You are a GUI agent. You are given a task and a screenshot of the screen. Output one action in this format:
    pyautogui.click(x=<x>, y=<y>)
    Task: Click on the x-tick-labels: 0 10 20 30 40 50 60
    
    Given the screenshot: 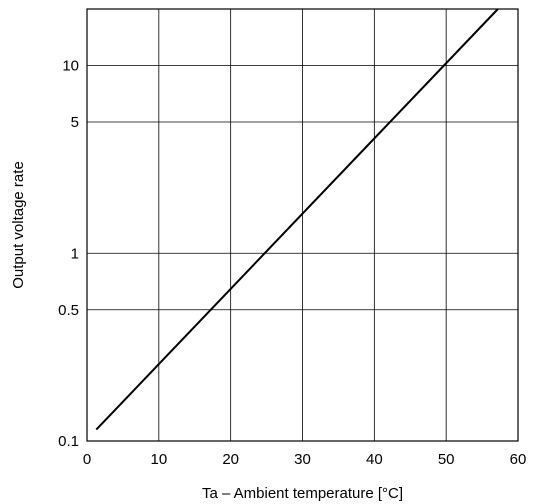 What is the action you would take?
    pyautogui.click(x=305, y=459)
    